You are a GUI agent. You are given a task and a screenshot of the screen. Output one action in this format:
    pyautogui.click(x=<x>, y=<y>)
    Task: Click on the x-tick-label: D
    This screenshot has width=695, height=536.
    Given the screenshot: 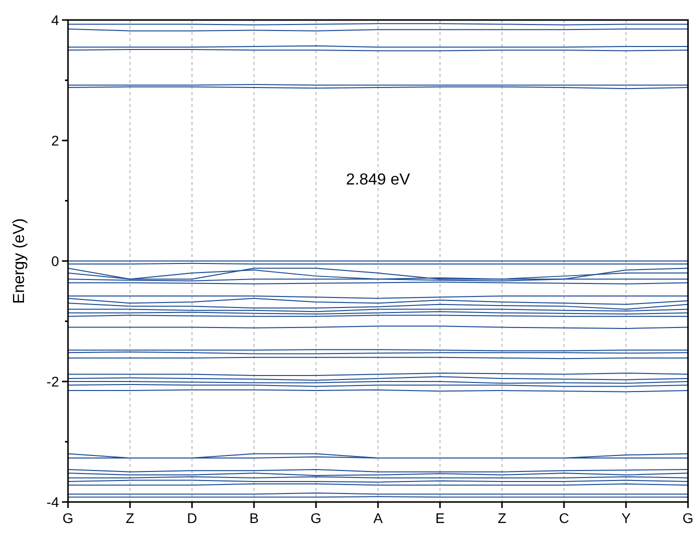 What is the action you would take?
    pyautogui.click(x=192, y=518)
    